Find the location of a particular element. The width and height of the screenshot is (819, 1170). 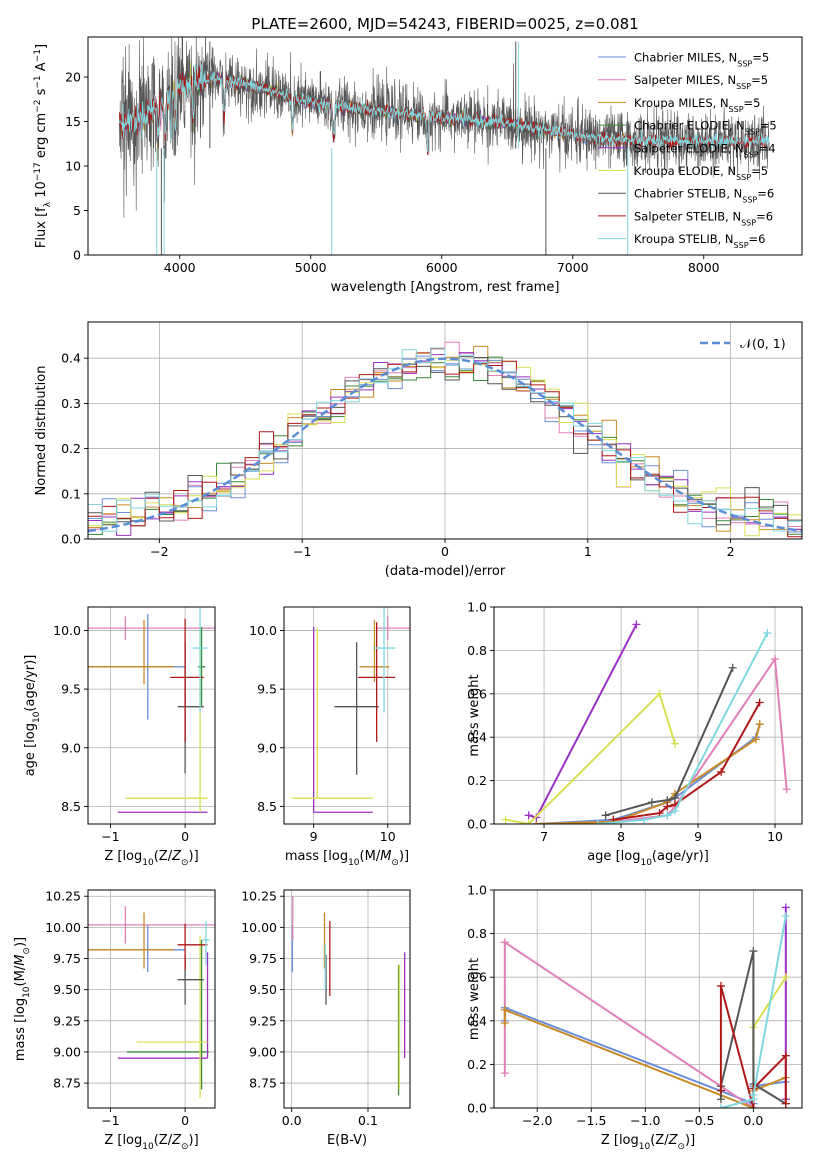

label-part: )] is located at coordinates (194, 1140).